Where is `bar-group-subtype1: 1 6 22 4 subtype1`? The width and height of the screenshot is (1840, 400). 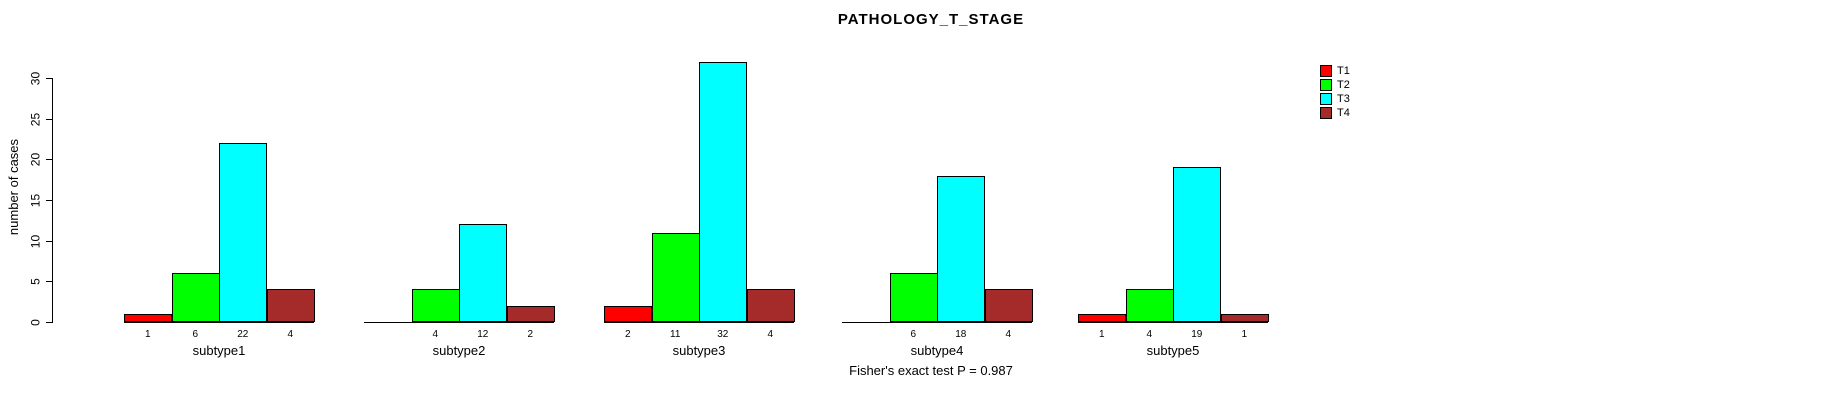 bar-group-subtype1: 1 6 22 4 subtype1 is located at coordinates (219, 179).